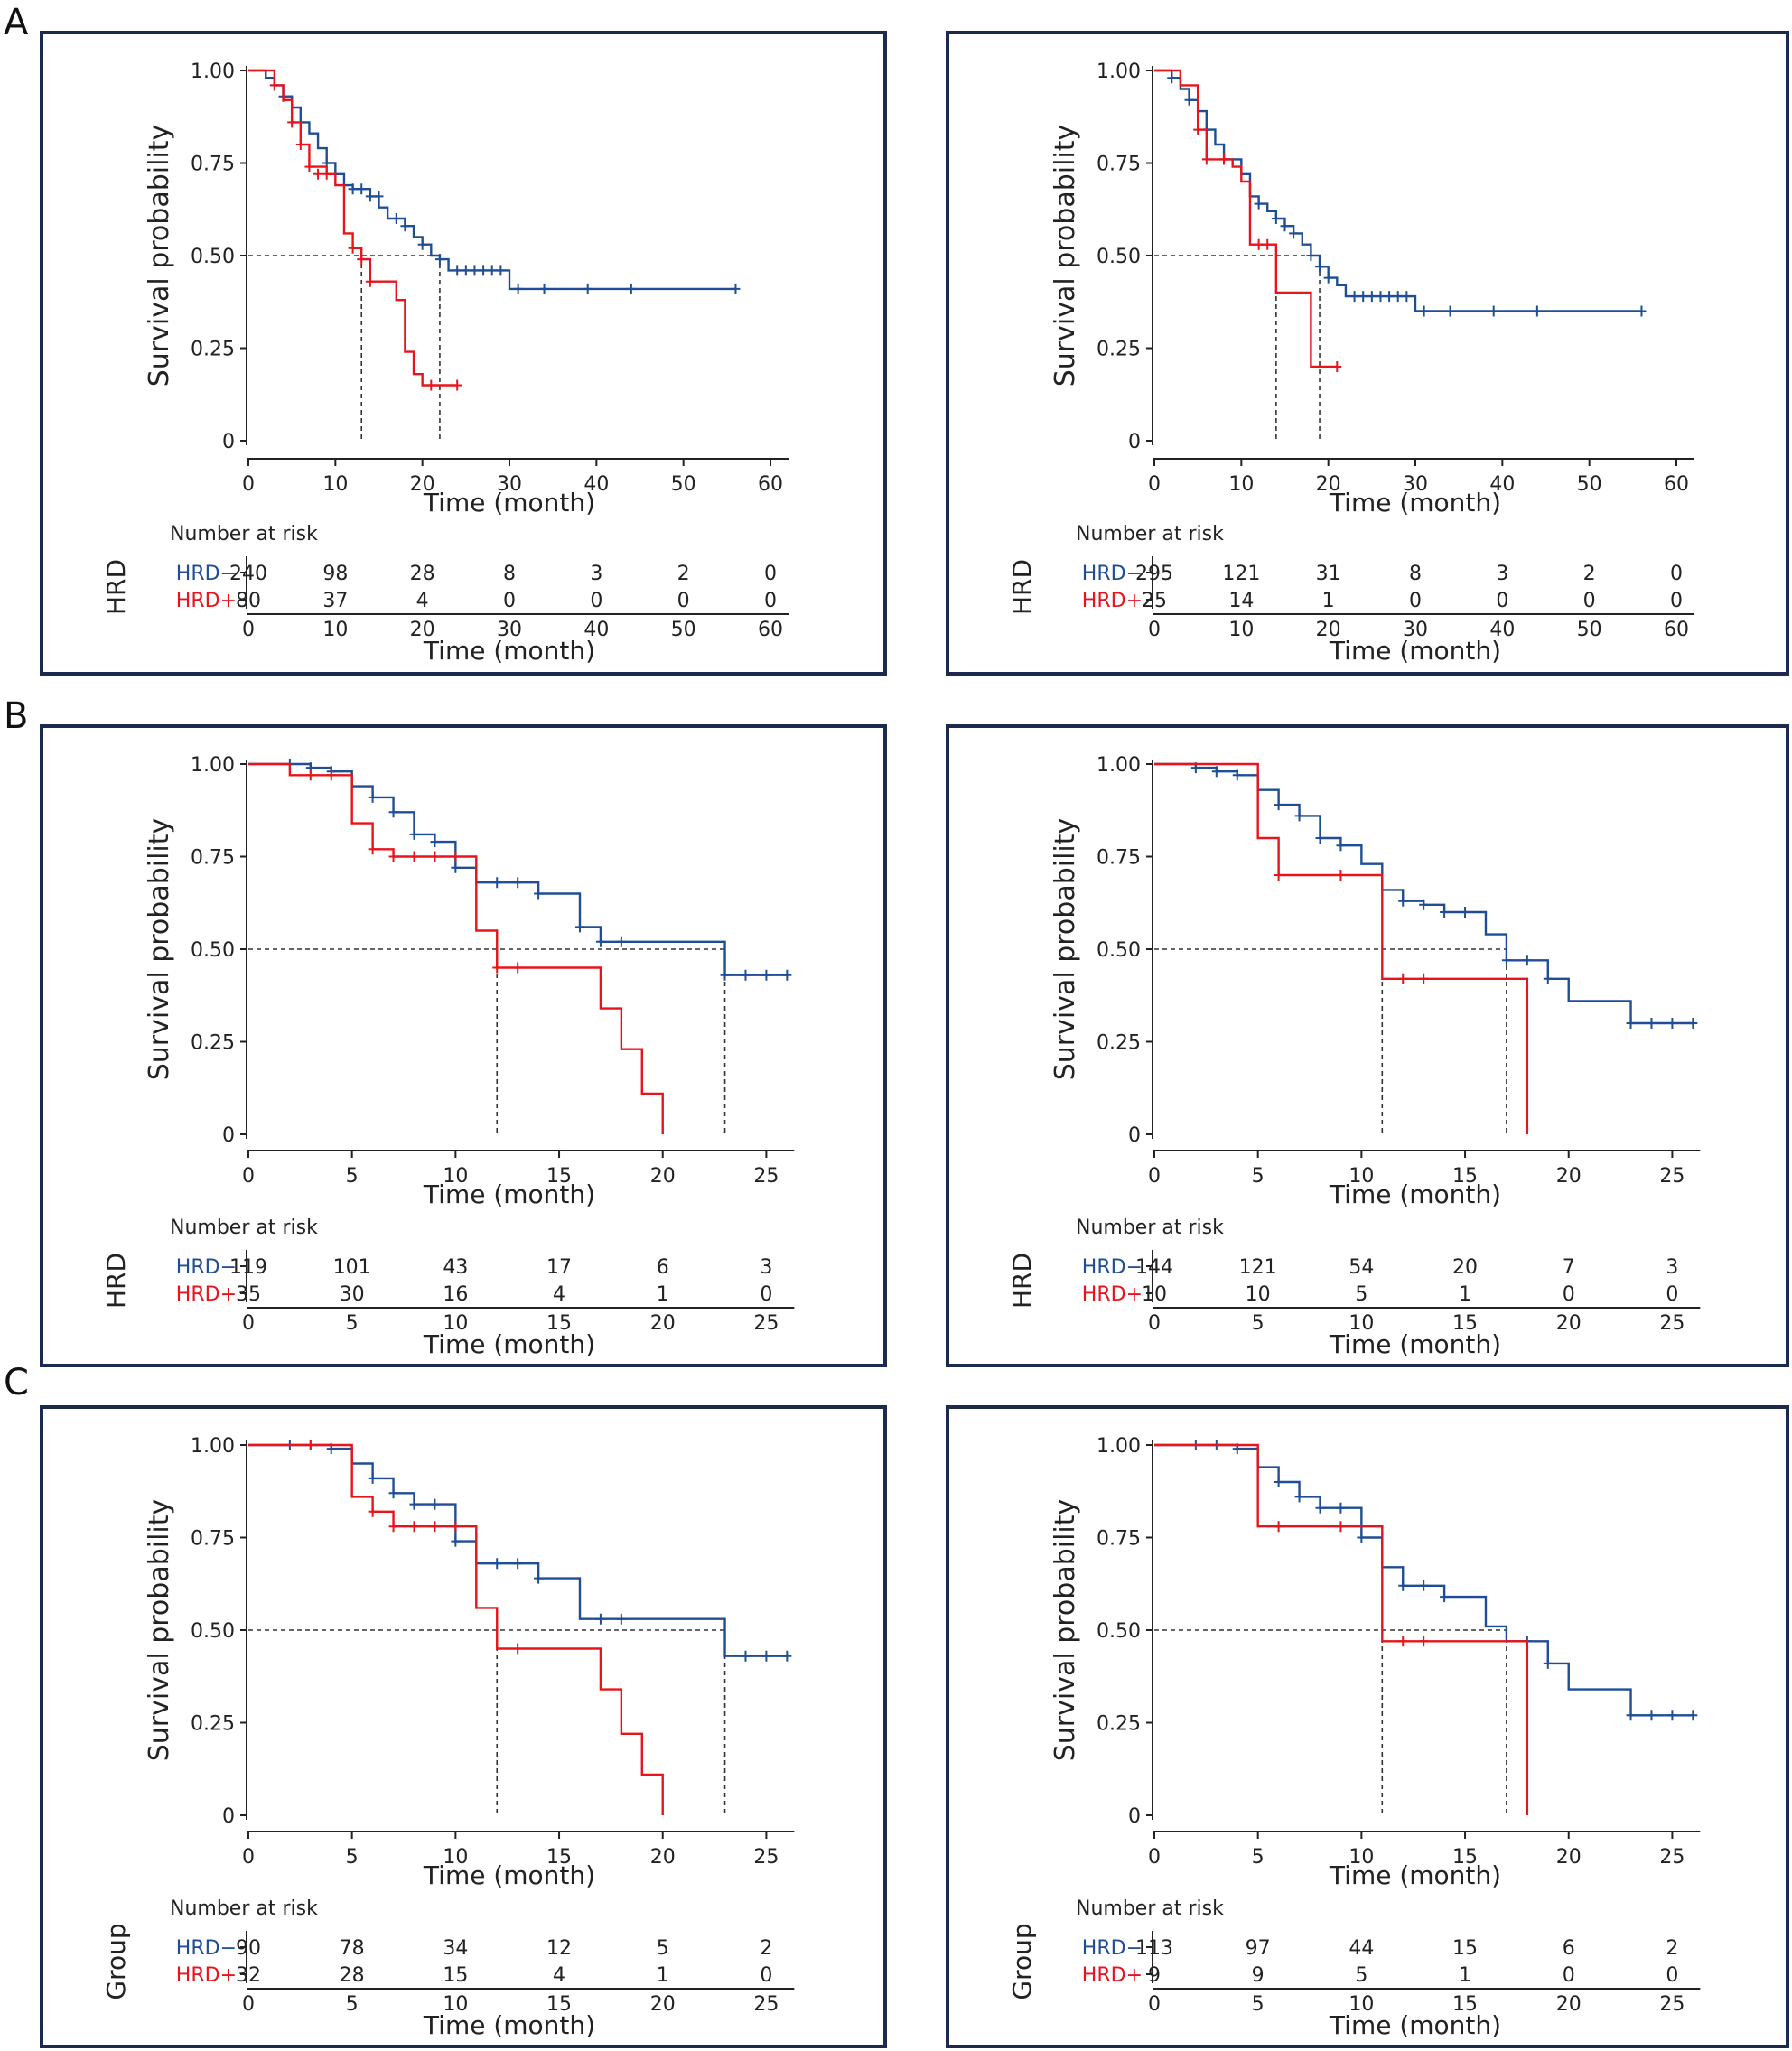 The image size is (1792, 2051). What do you see at coordinates (335, 601) in the screenshot?
I see `risk-count: 37` at bounding box center [335, 601].